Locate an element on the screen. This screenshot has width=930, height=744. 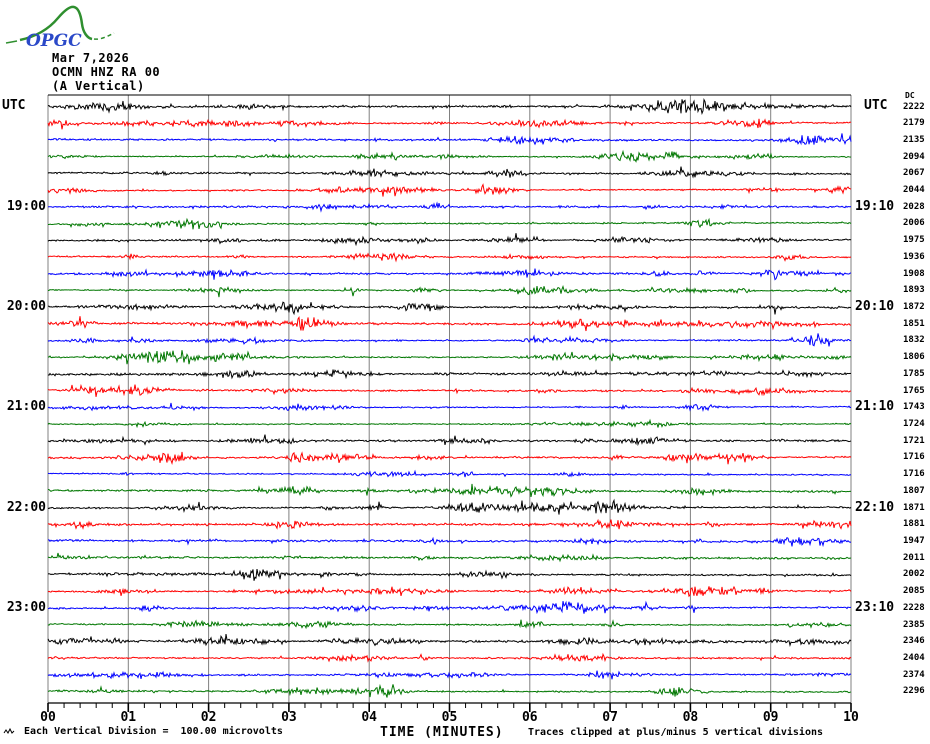
opgc-logo: OPGC is located at coordinates (64, 26).